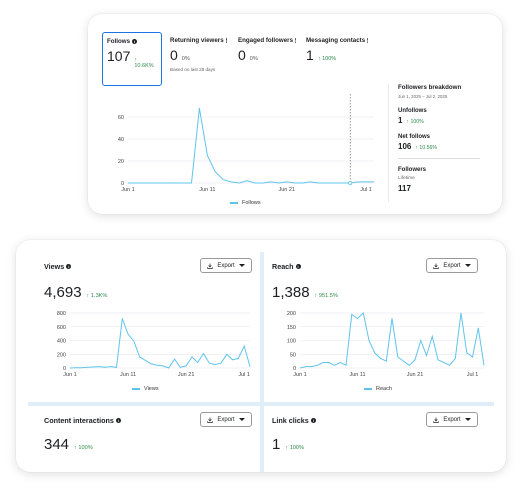 This screenshot has width=526, height=488. Describe the element at coordinates (444, 146) in the screenshot. I see `net-follows-value-row: 106 ↑ 10.56%` at that location.